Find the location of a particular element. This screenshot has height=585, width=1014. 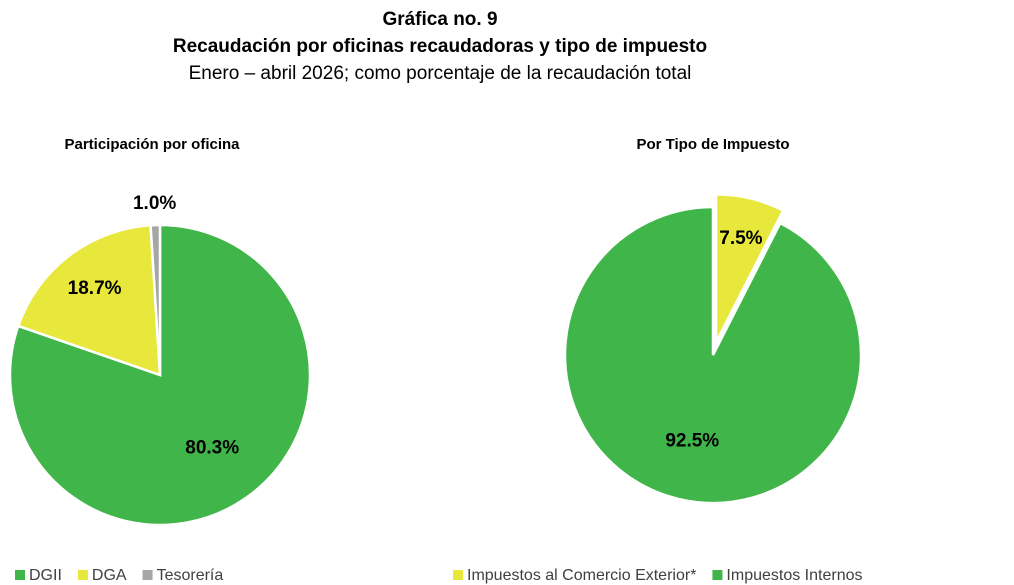

title: Gráfica no. 9 is located at coordinates (439, 19).